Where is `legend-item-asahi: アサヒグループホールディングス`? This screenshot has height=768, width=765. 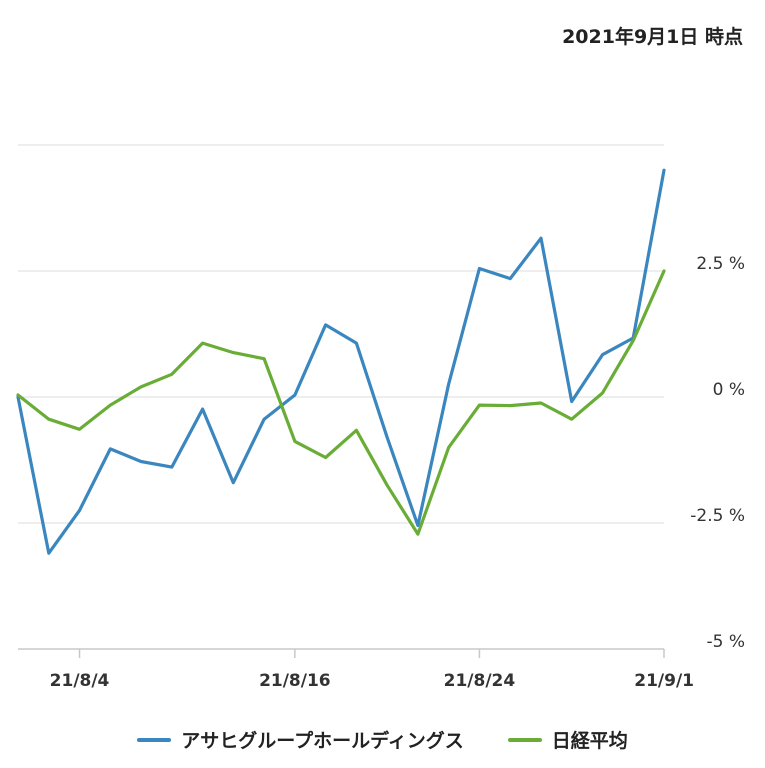 legend-item-asahi: アサヒグループホールディングス is located at coordinates (300, 739).